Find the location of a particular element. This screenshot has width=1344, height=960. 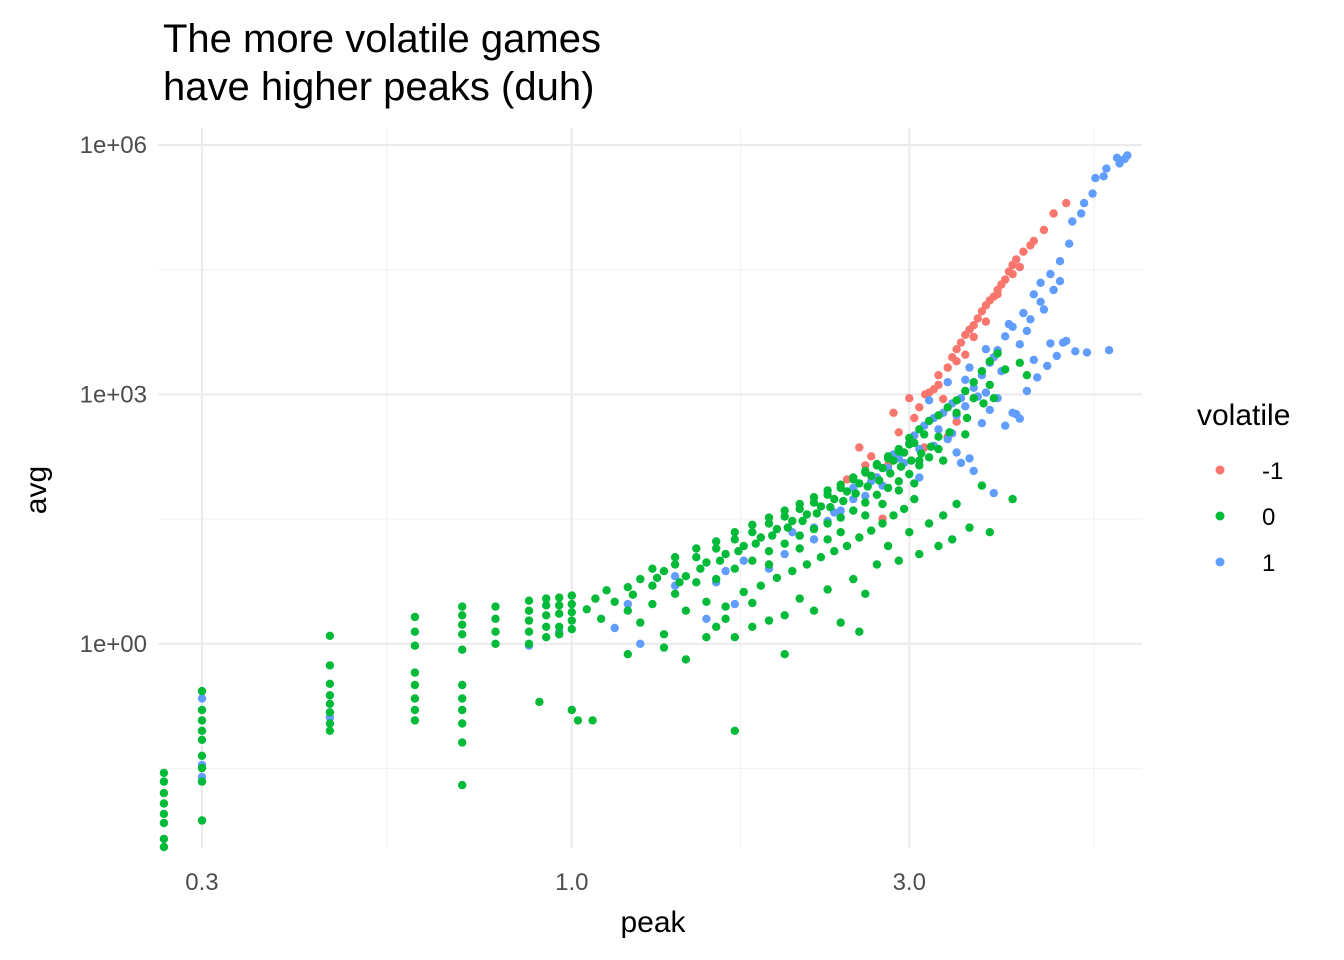

y-tick-label: 1e+06 is located at coordinates (113, 145).